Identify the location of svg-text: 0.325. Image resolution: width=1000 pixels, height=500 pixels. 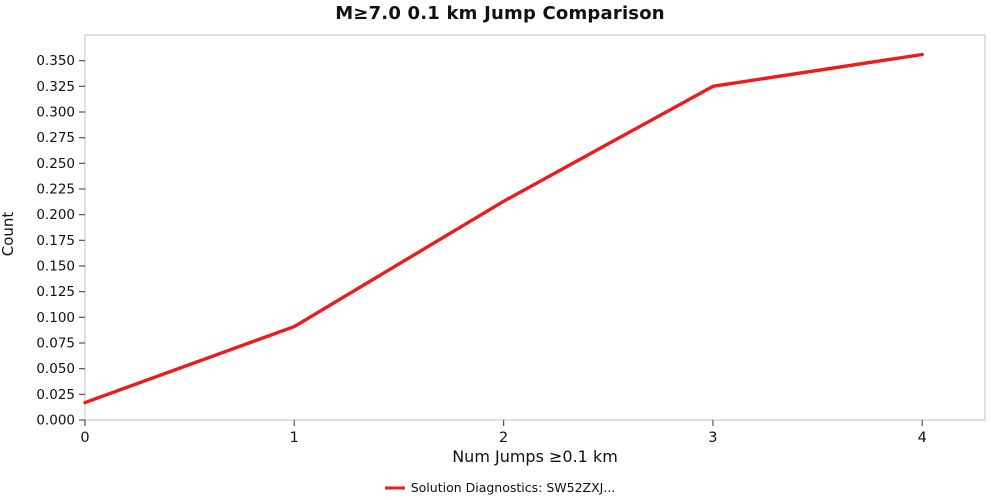
(55, 87).